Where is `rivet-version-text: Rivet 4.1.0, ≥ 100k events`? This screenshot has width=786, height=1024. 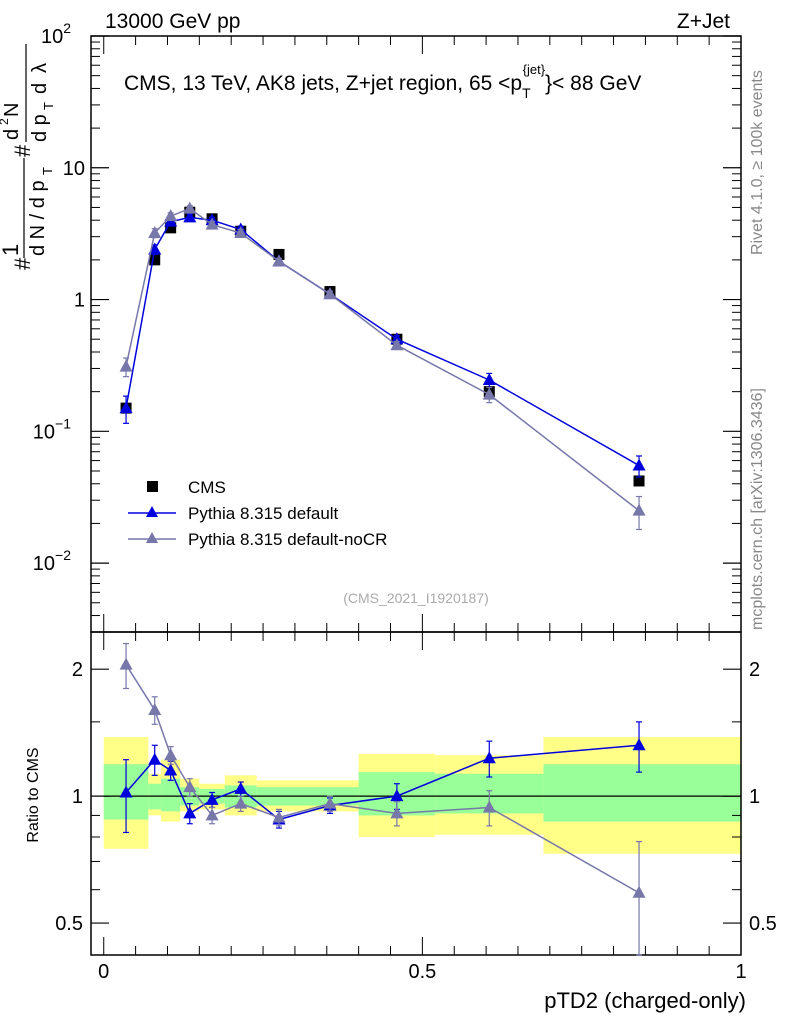
rivet-version-text: Rivet 4.1.0, ≥ 100k events is located at coordinates (757, 162).